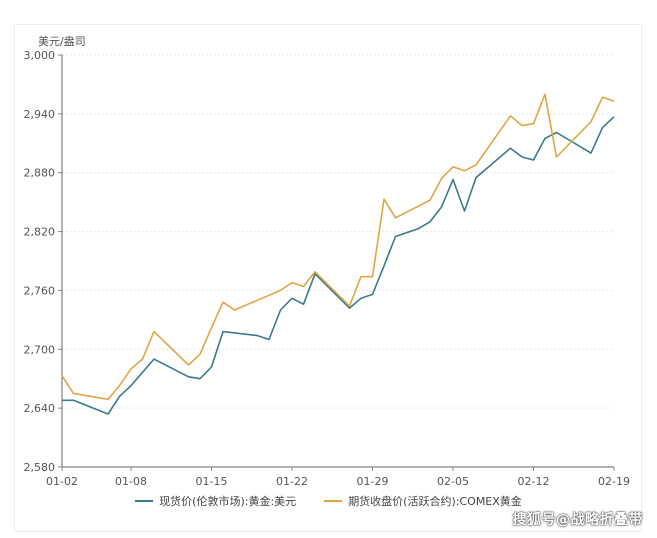 Image resolution: width=657 pixels, height=538 pixels. What do you see at coordinates (131, 481) in the screenshot?
I see `x-tick-label: 01-08` at bounding box center [131, 481].